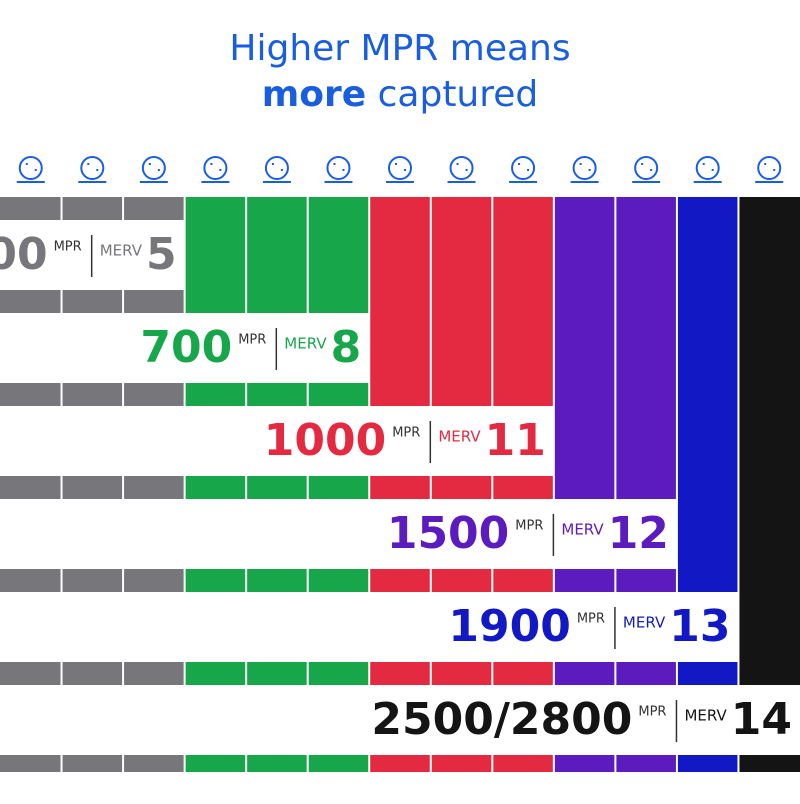 The image size is (800, 804). What do you see at coordinates (448, 533) in the screenshot?
I see `mpr-value: 1500` at bounding box center [448, 533].